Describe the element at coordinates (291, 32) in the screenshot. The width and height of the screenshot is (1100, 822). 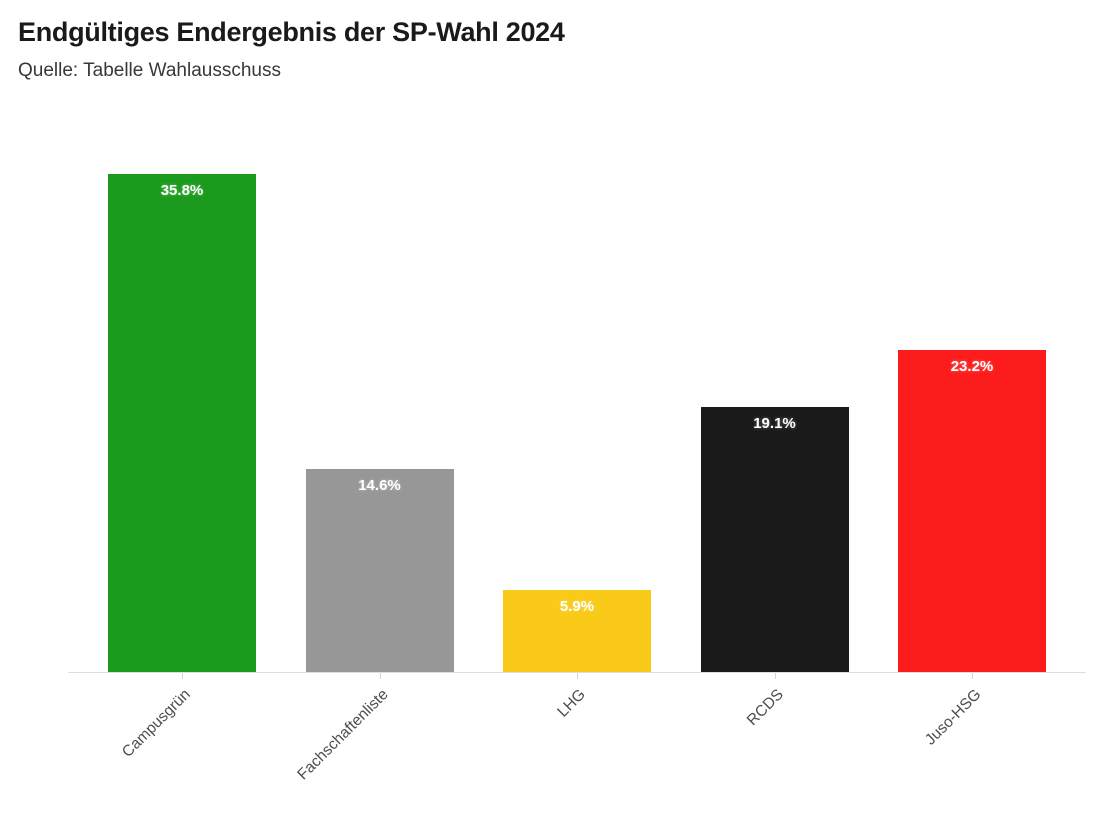
I see `chart-title: Endgültiges Endergebnis der SP-Wahl 2024` at that location.